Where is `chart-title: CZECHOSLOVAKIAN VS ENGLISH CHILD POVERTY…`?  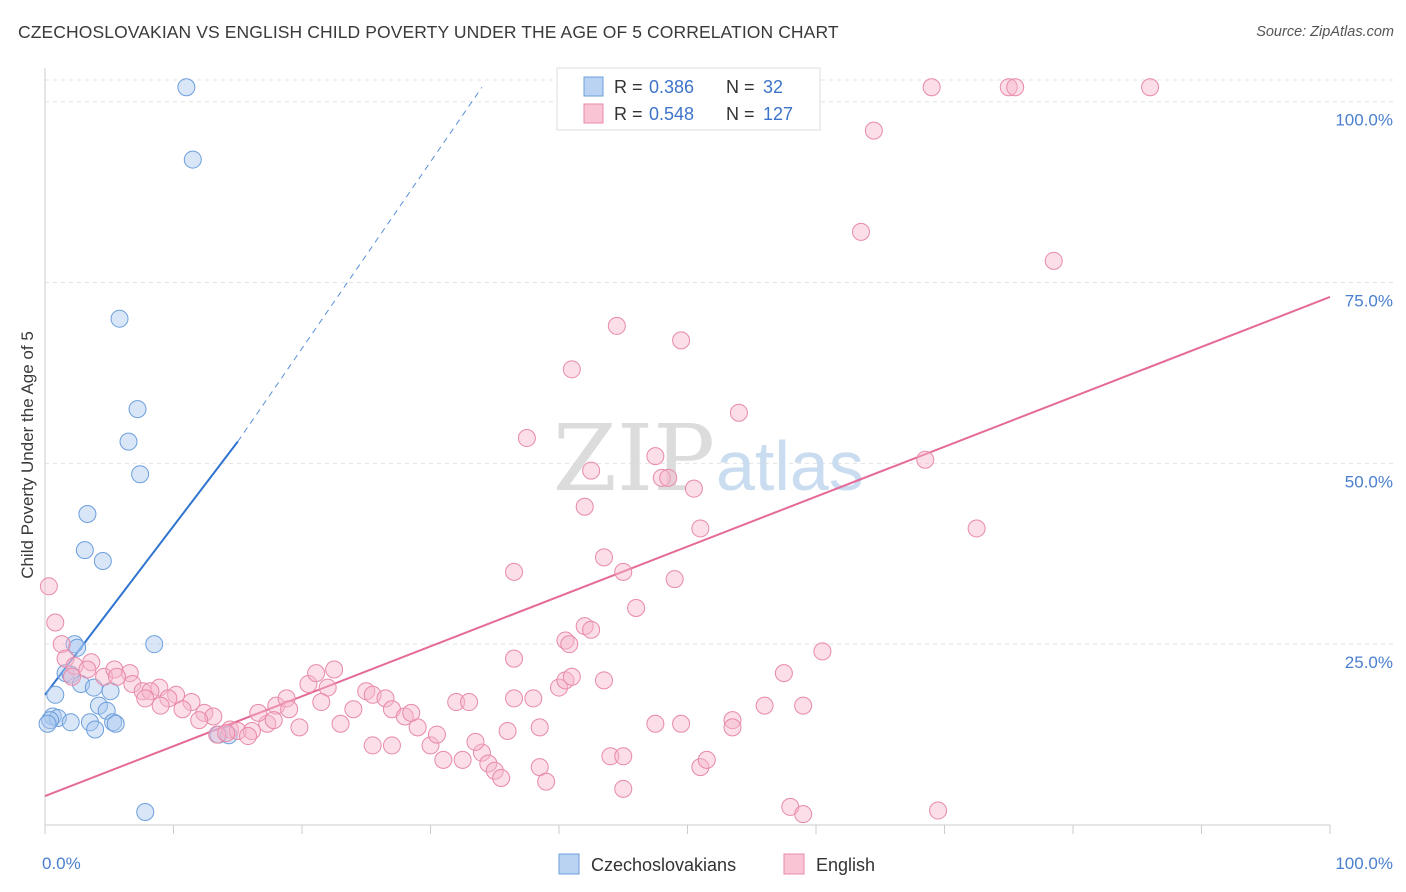 chart-title: CZECHOSLOVAKIAN VS ENGLISH CHILD POVERTY… is located at coordinates (428, 32).